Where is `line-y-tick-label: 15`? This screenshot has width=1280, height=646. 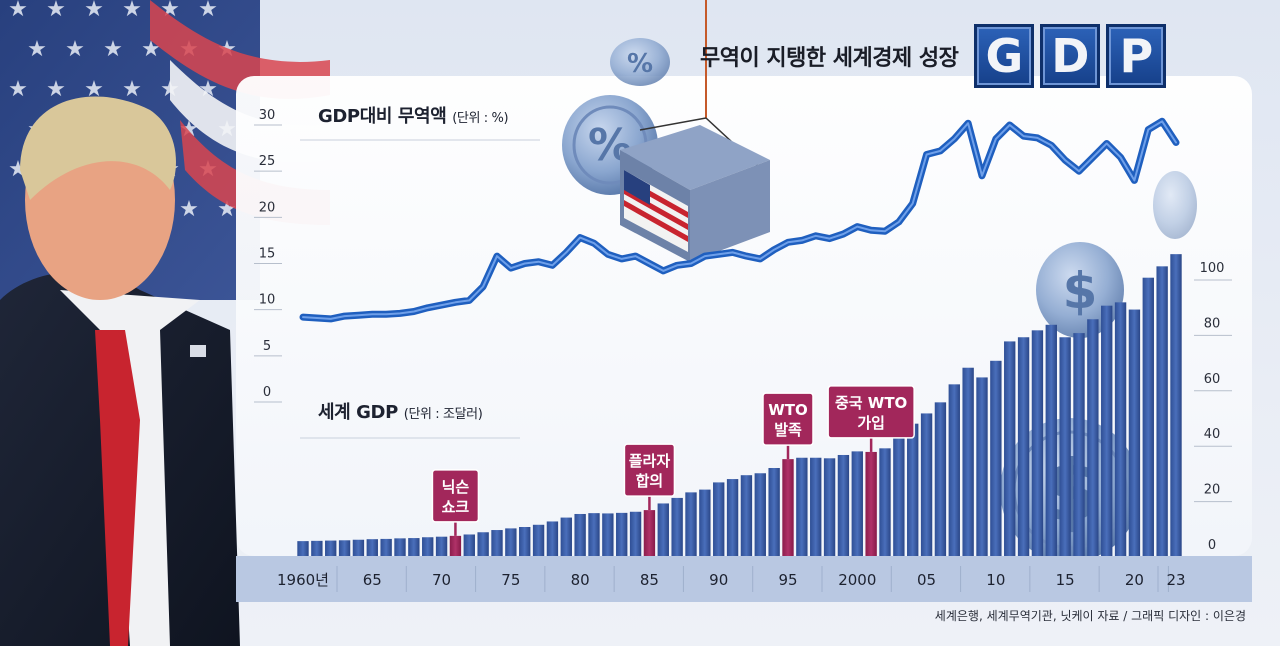
line-y-tick-label: 15 is located at coordinates (267, 254).